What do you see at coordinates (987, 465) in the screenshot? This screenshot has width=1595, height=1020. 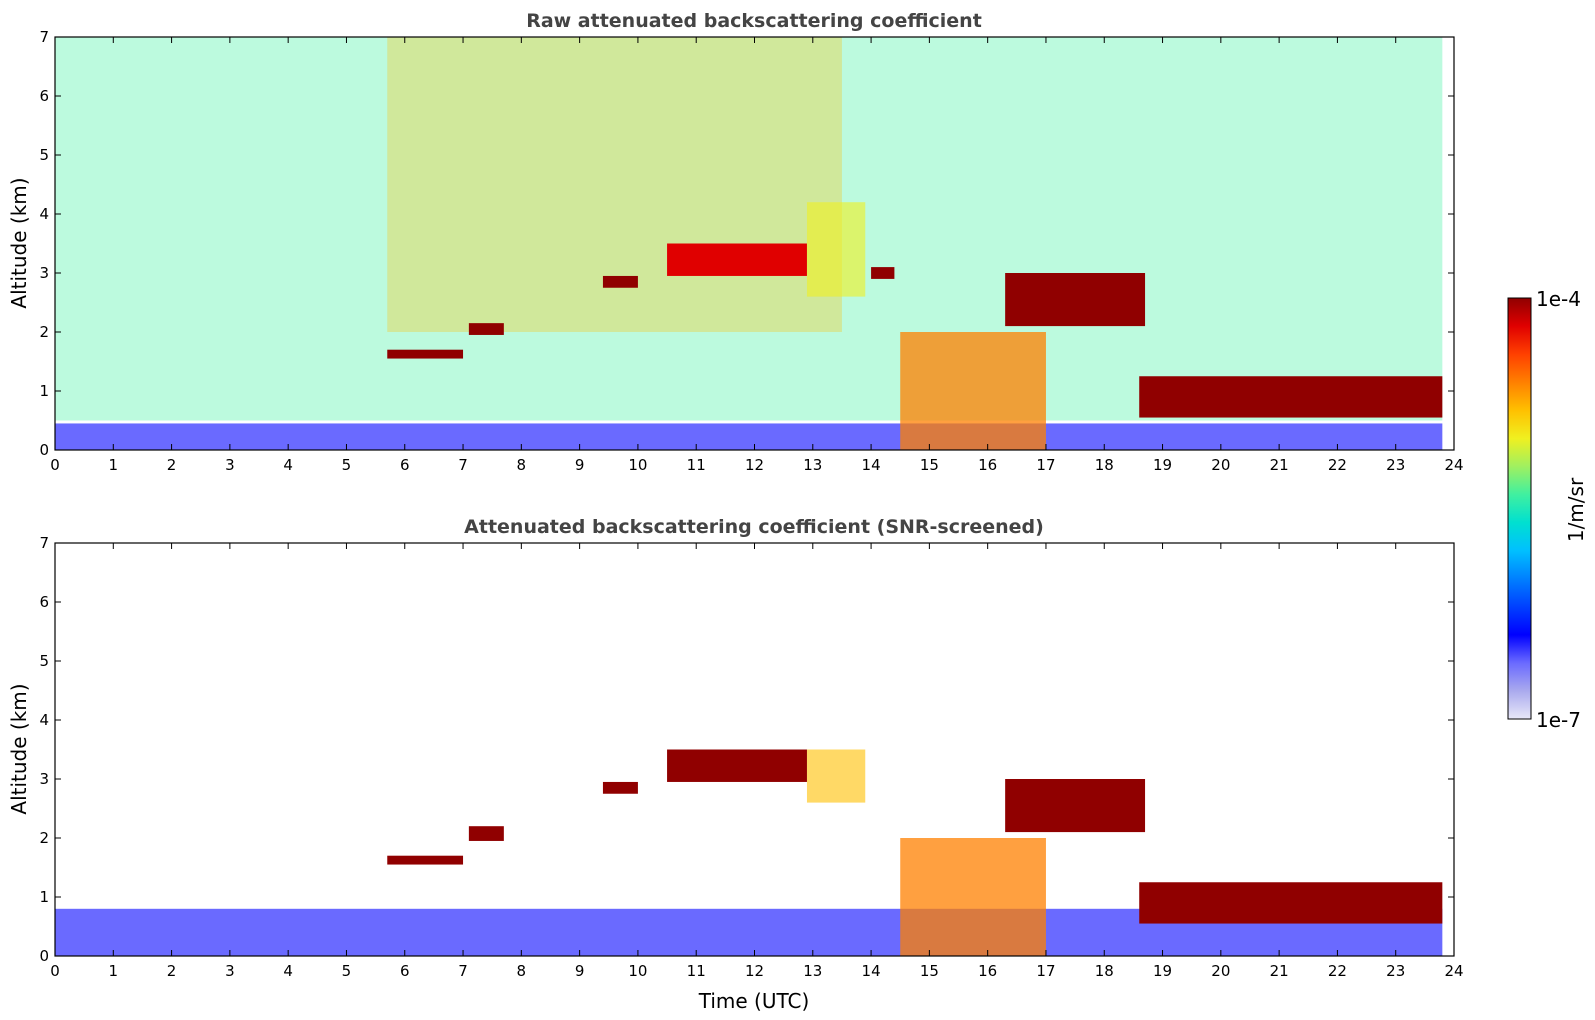 I see `x-tick-label: 16` at bounding box center [987, 465].